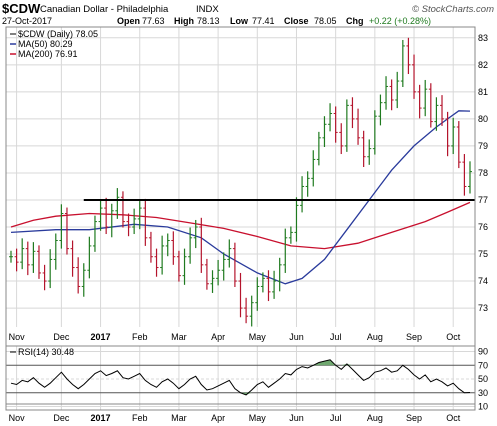 The image size is (497, 426). I want to click on x-tick-label: Mar, so click(179, 337).